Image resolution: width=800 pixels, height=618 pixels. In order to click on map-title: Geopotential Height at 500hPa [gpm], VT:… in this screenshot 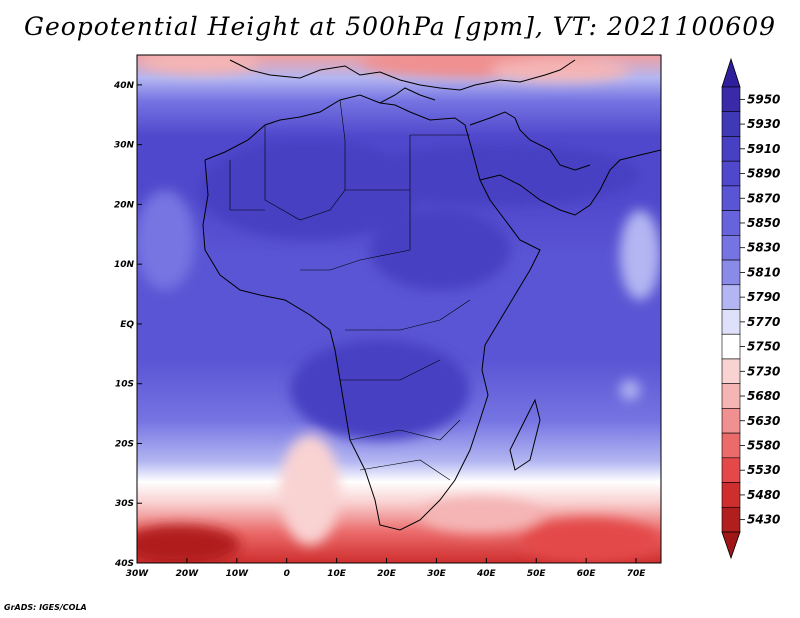, I will do `click(400, 26)`.